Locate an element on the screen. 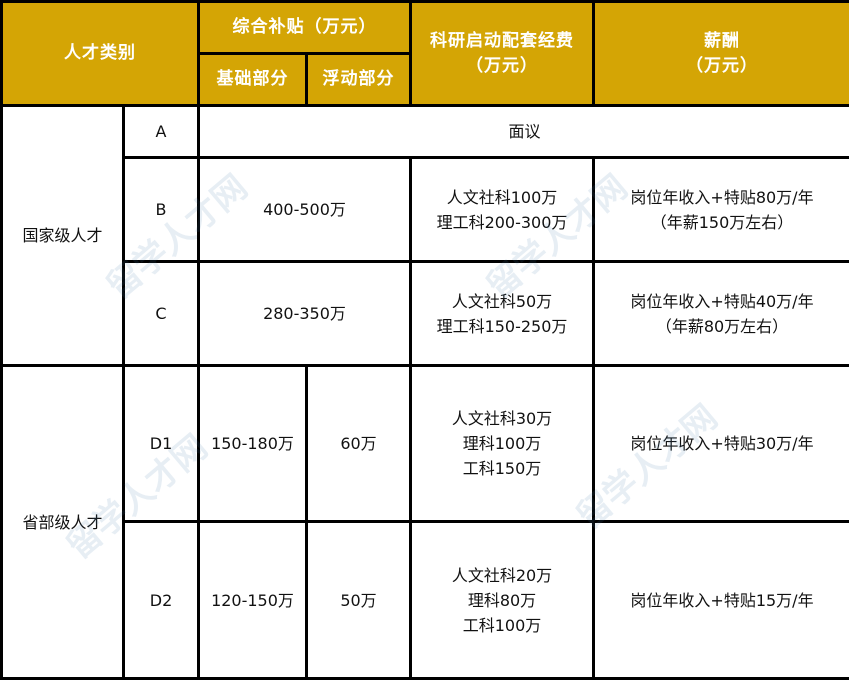  level-cell: A is located at coordinates (161, 132).